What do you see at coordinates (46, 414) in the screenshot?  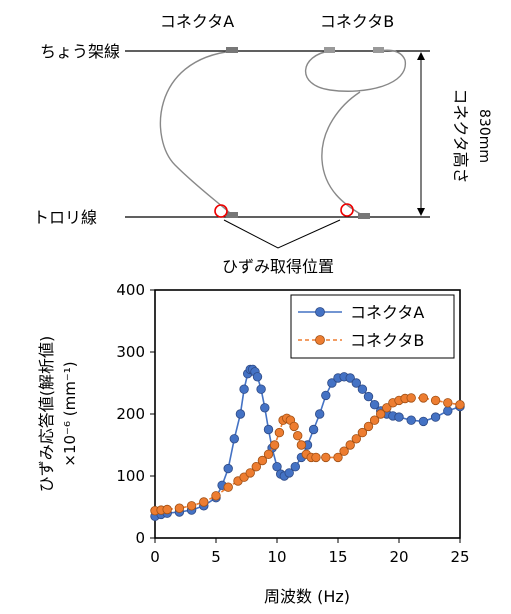 I see `y-axis-label-line-1: ひずみ応答値(解析値)` at bounding box center [46, 414].